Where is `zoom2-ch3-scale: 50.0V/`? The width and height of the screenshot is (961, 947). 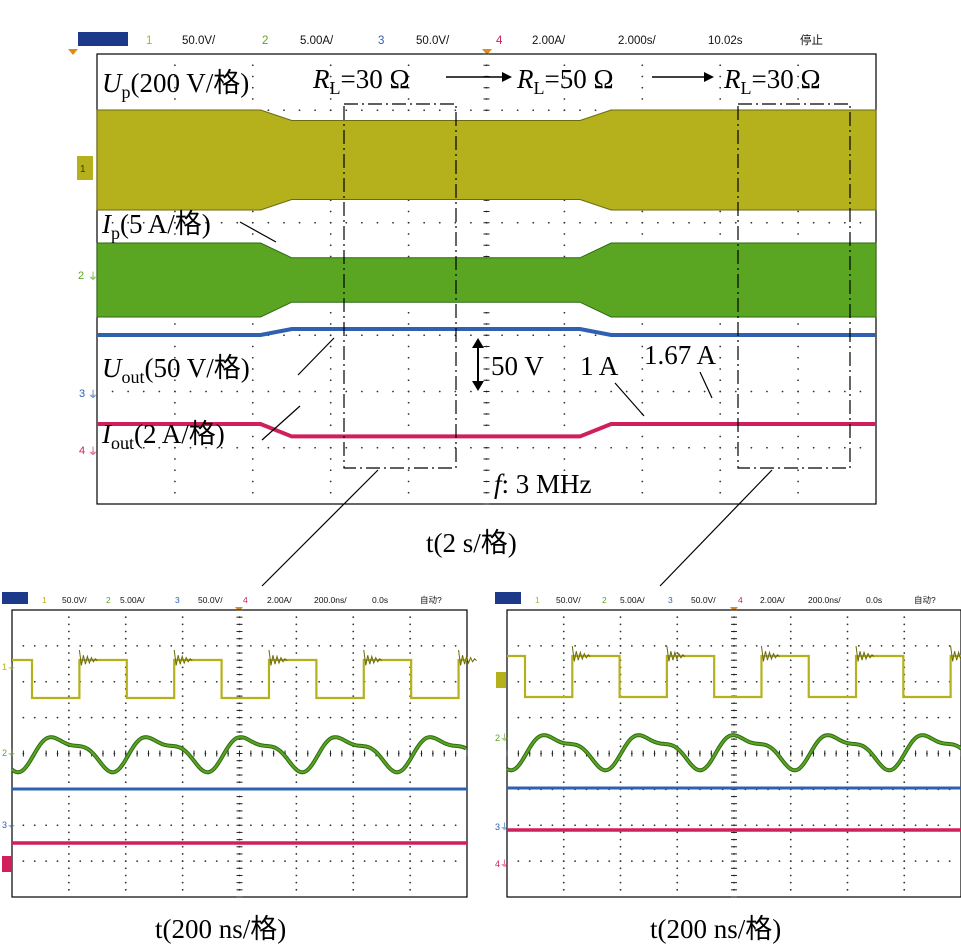 zoom2-ch3-scale: 50.0V/ is located at coordinates (703, 600).